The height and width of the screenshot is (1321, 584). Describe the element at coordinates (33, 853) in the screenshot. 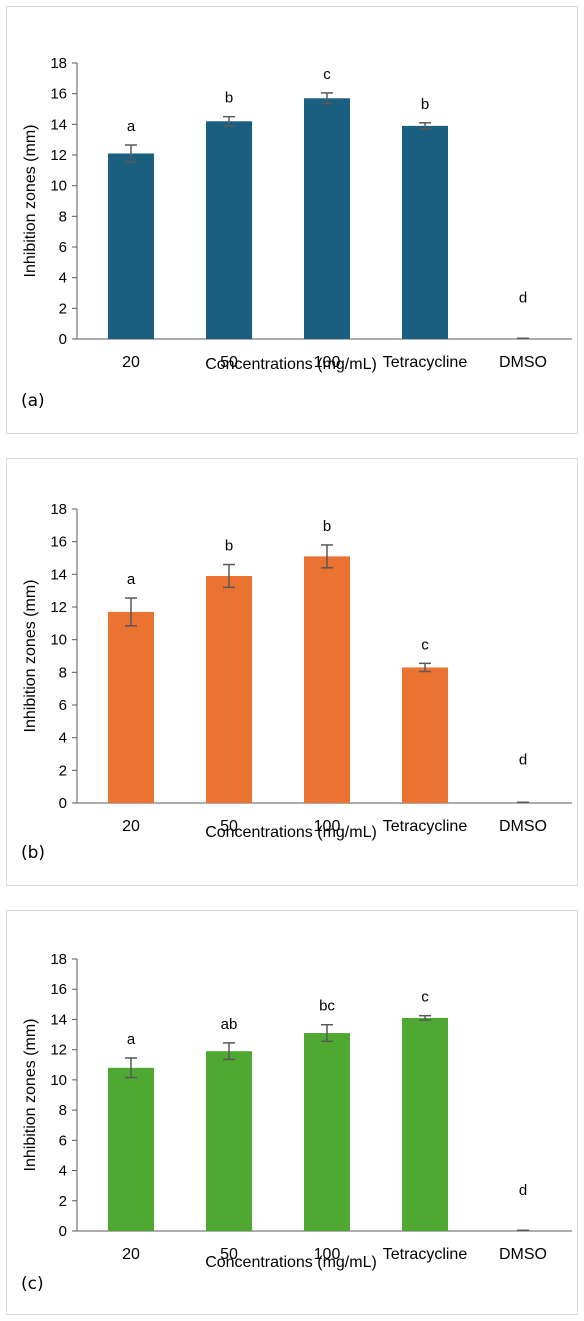

I see `panel-label-b: (b)` at that location.